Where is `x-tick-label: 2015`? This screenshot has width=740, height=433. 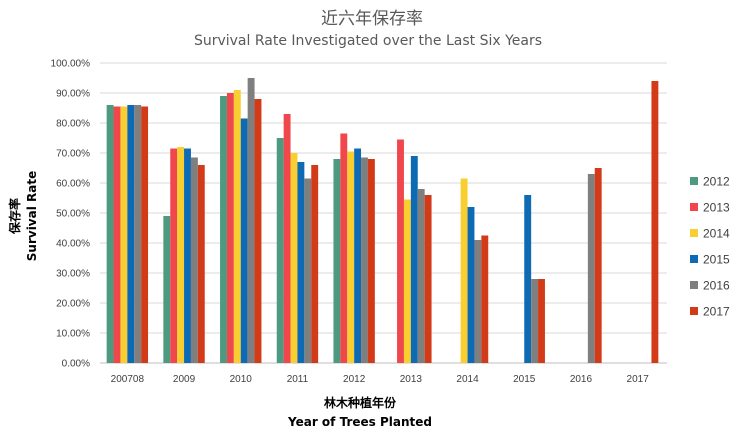 x-tick-label: 2015 is located at coordinates (524, 379).